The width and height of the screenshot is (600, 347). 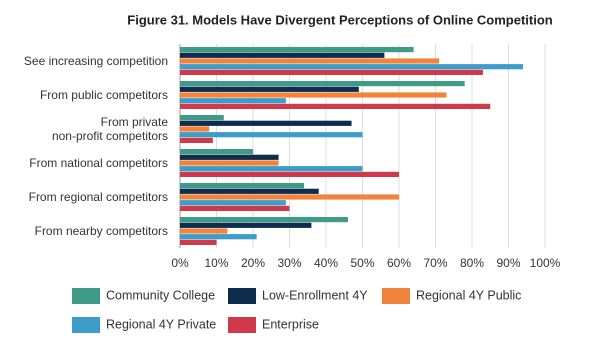 I want to click on x-tick-label: 60%, so click(x=399, y=263).